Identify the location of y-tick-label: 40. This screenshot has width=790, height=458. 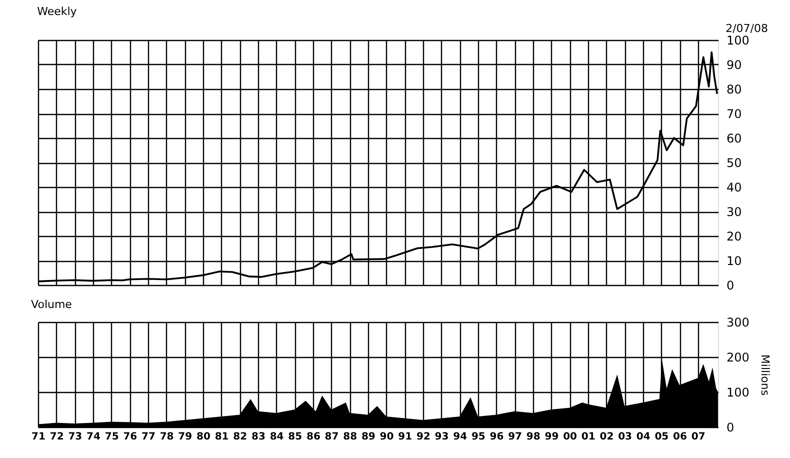
(734, 187).